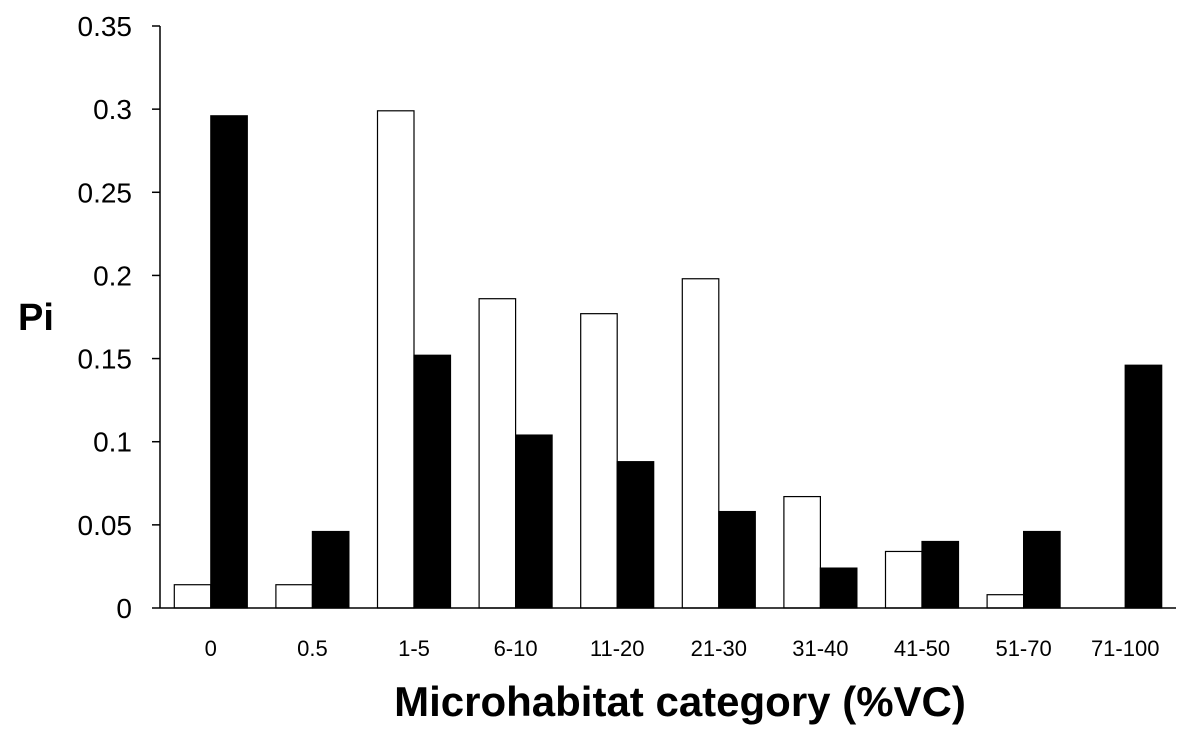 This screenshot has width=1177, height=729. What do you see at coordinates (105, 359) in the screenshot?
I see `y-tick-label: 0.15` at bounding box center [105, 359].